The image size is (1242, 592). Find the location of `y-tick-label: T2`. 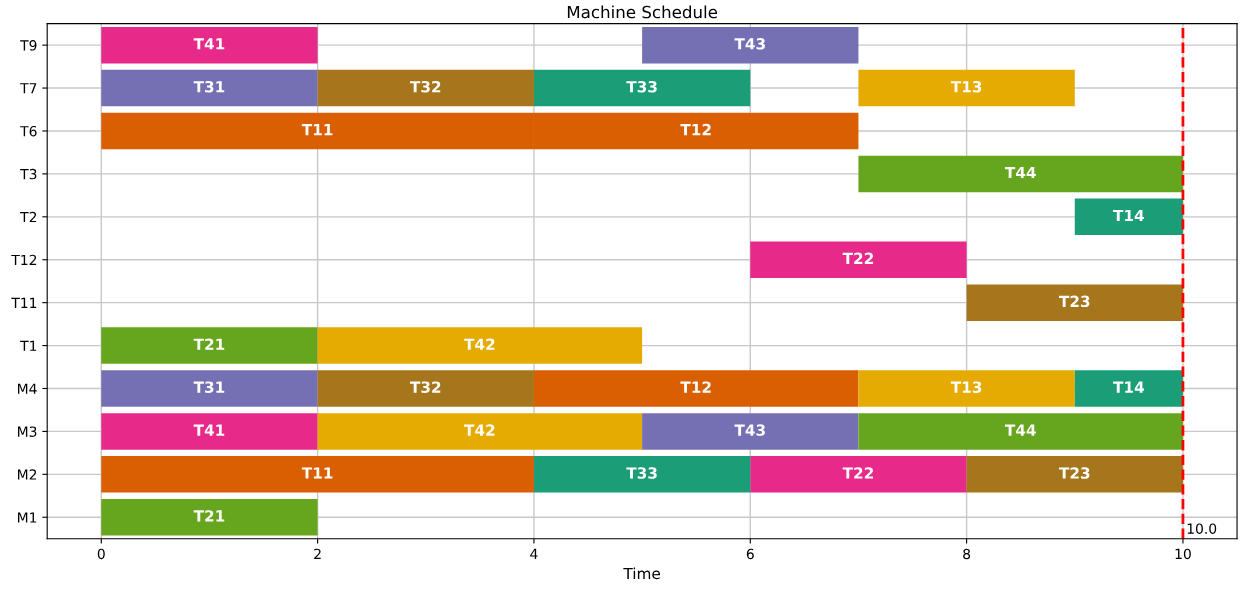

y-tick-label: T2 is located at coordinates (28, 217).